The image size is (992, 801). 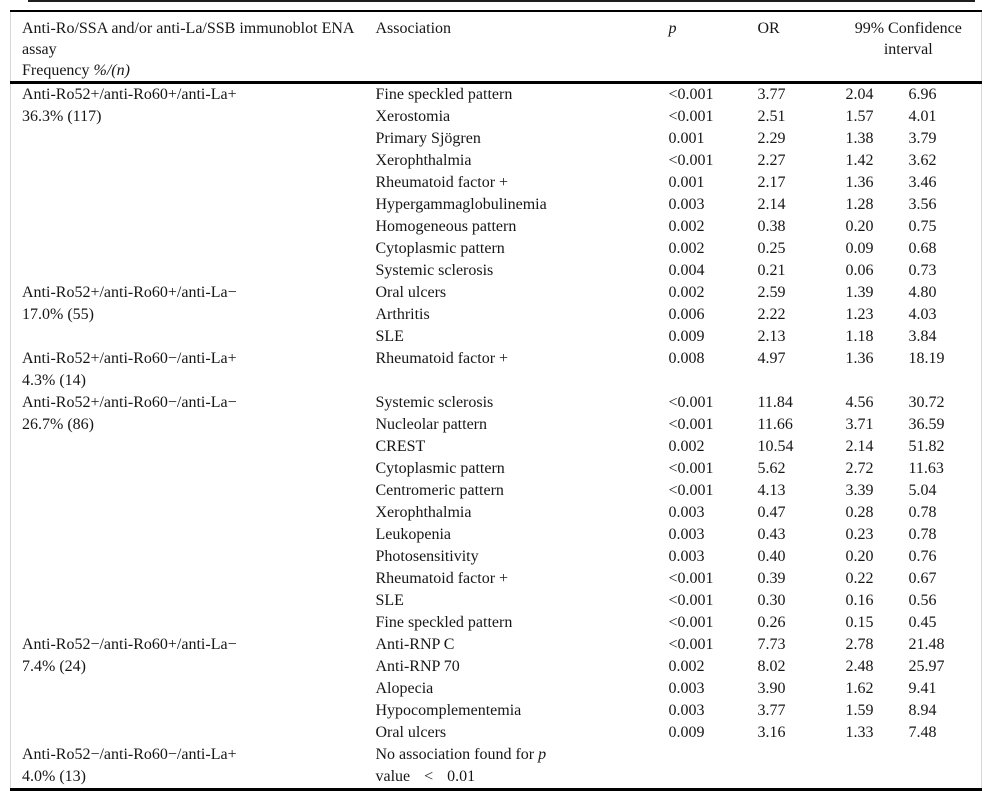 What do you see at coordinates (771, 358) in the screenshot?
I see `or-value-cell: 4.97` at bounding box center [771, 358].